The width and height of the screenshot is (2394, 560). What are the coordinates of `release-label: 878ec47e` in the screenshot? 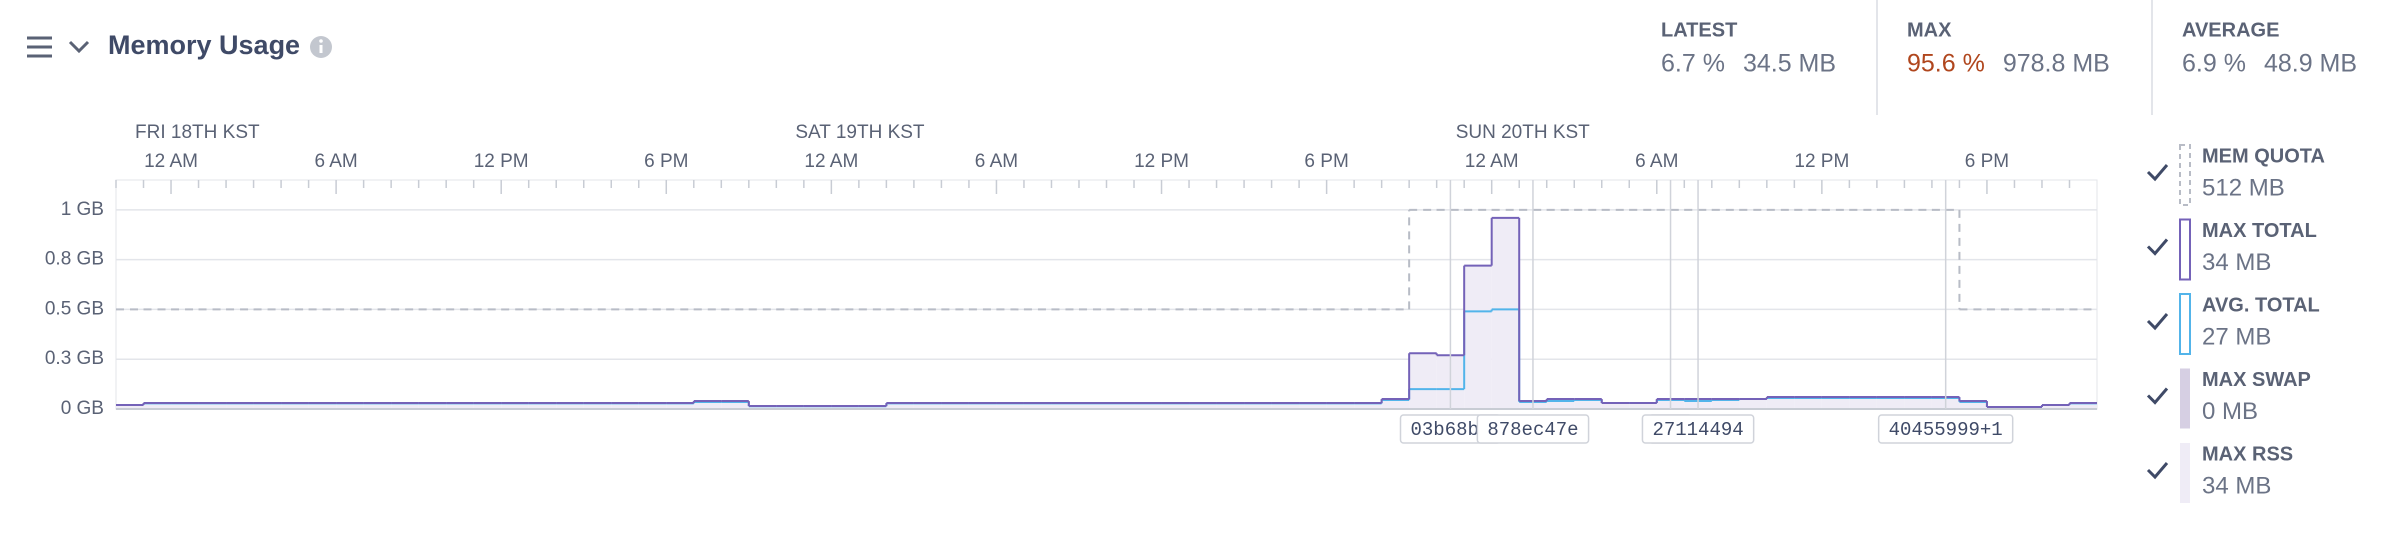 It's located at (1532, 430).